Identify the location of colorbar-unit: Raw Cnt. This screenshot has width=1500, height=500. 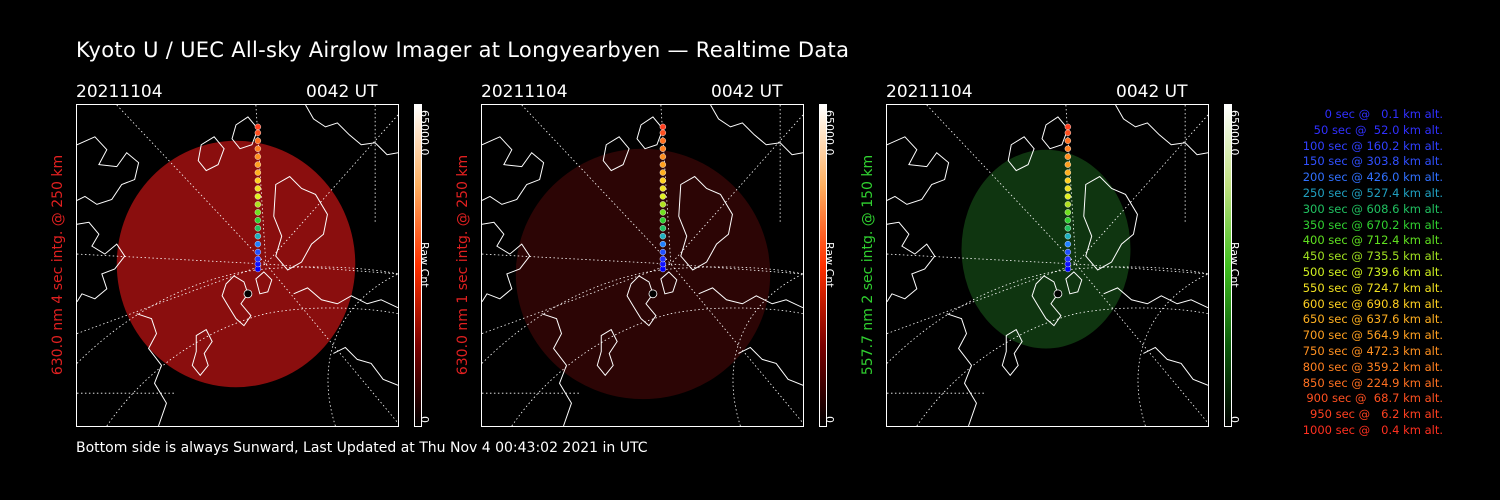
(829, 265).